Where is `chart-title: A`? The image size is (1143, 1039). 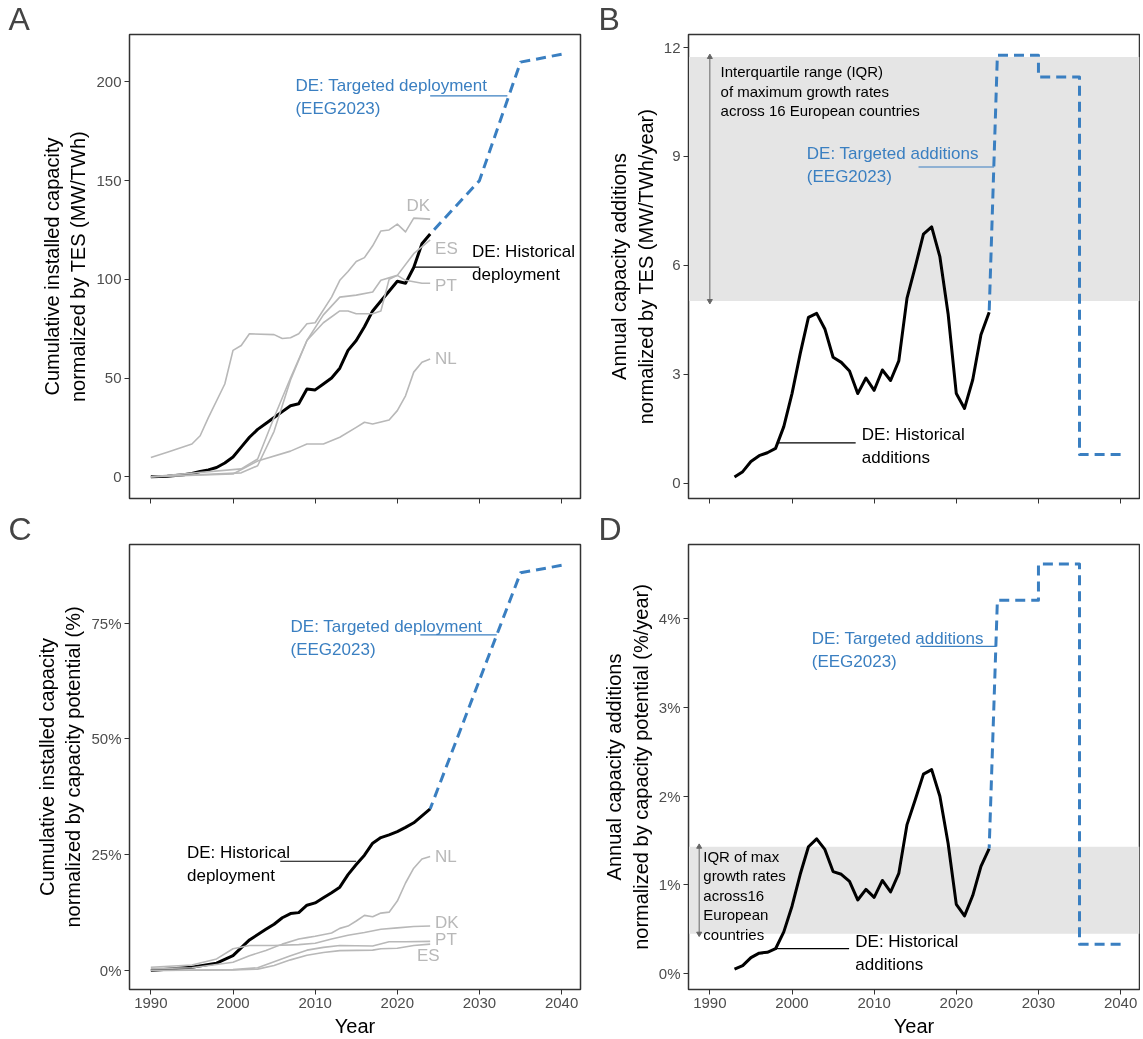
chart-title: A is located at coordinates (19, 18).